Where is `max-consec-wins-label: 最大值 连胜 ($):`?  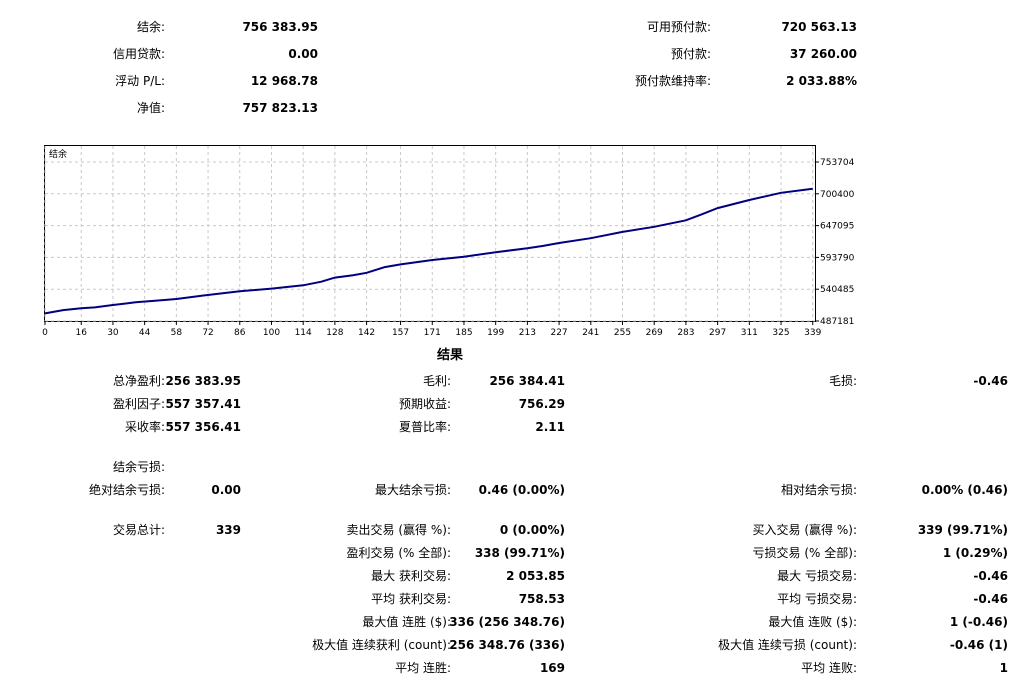 max-consec-wins-label: 最大值 连胜 ($): is located at coordinates (406, 622).